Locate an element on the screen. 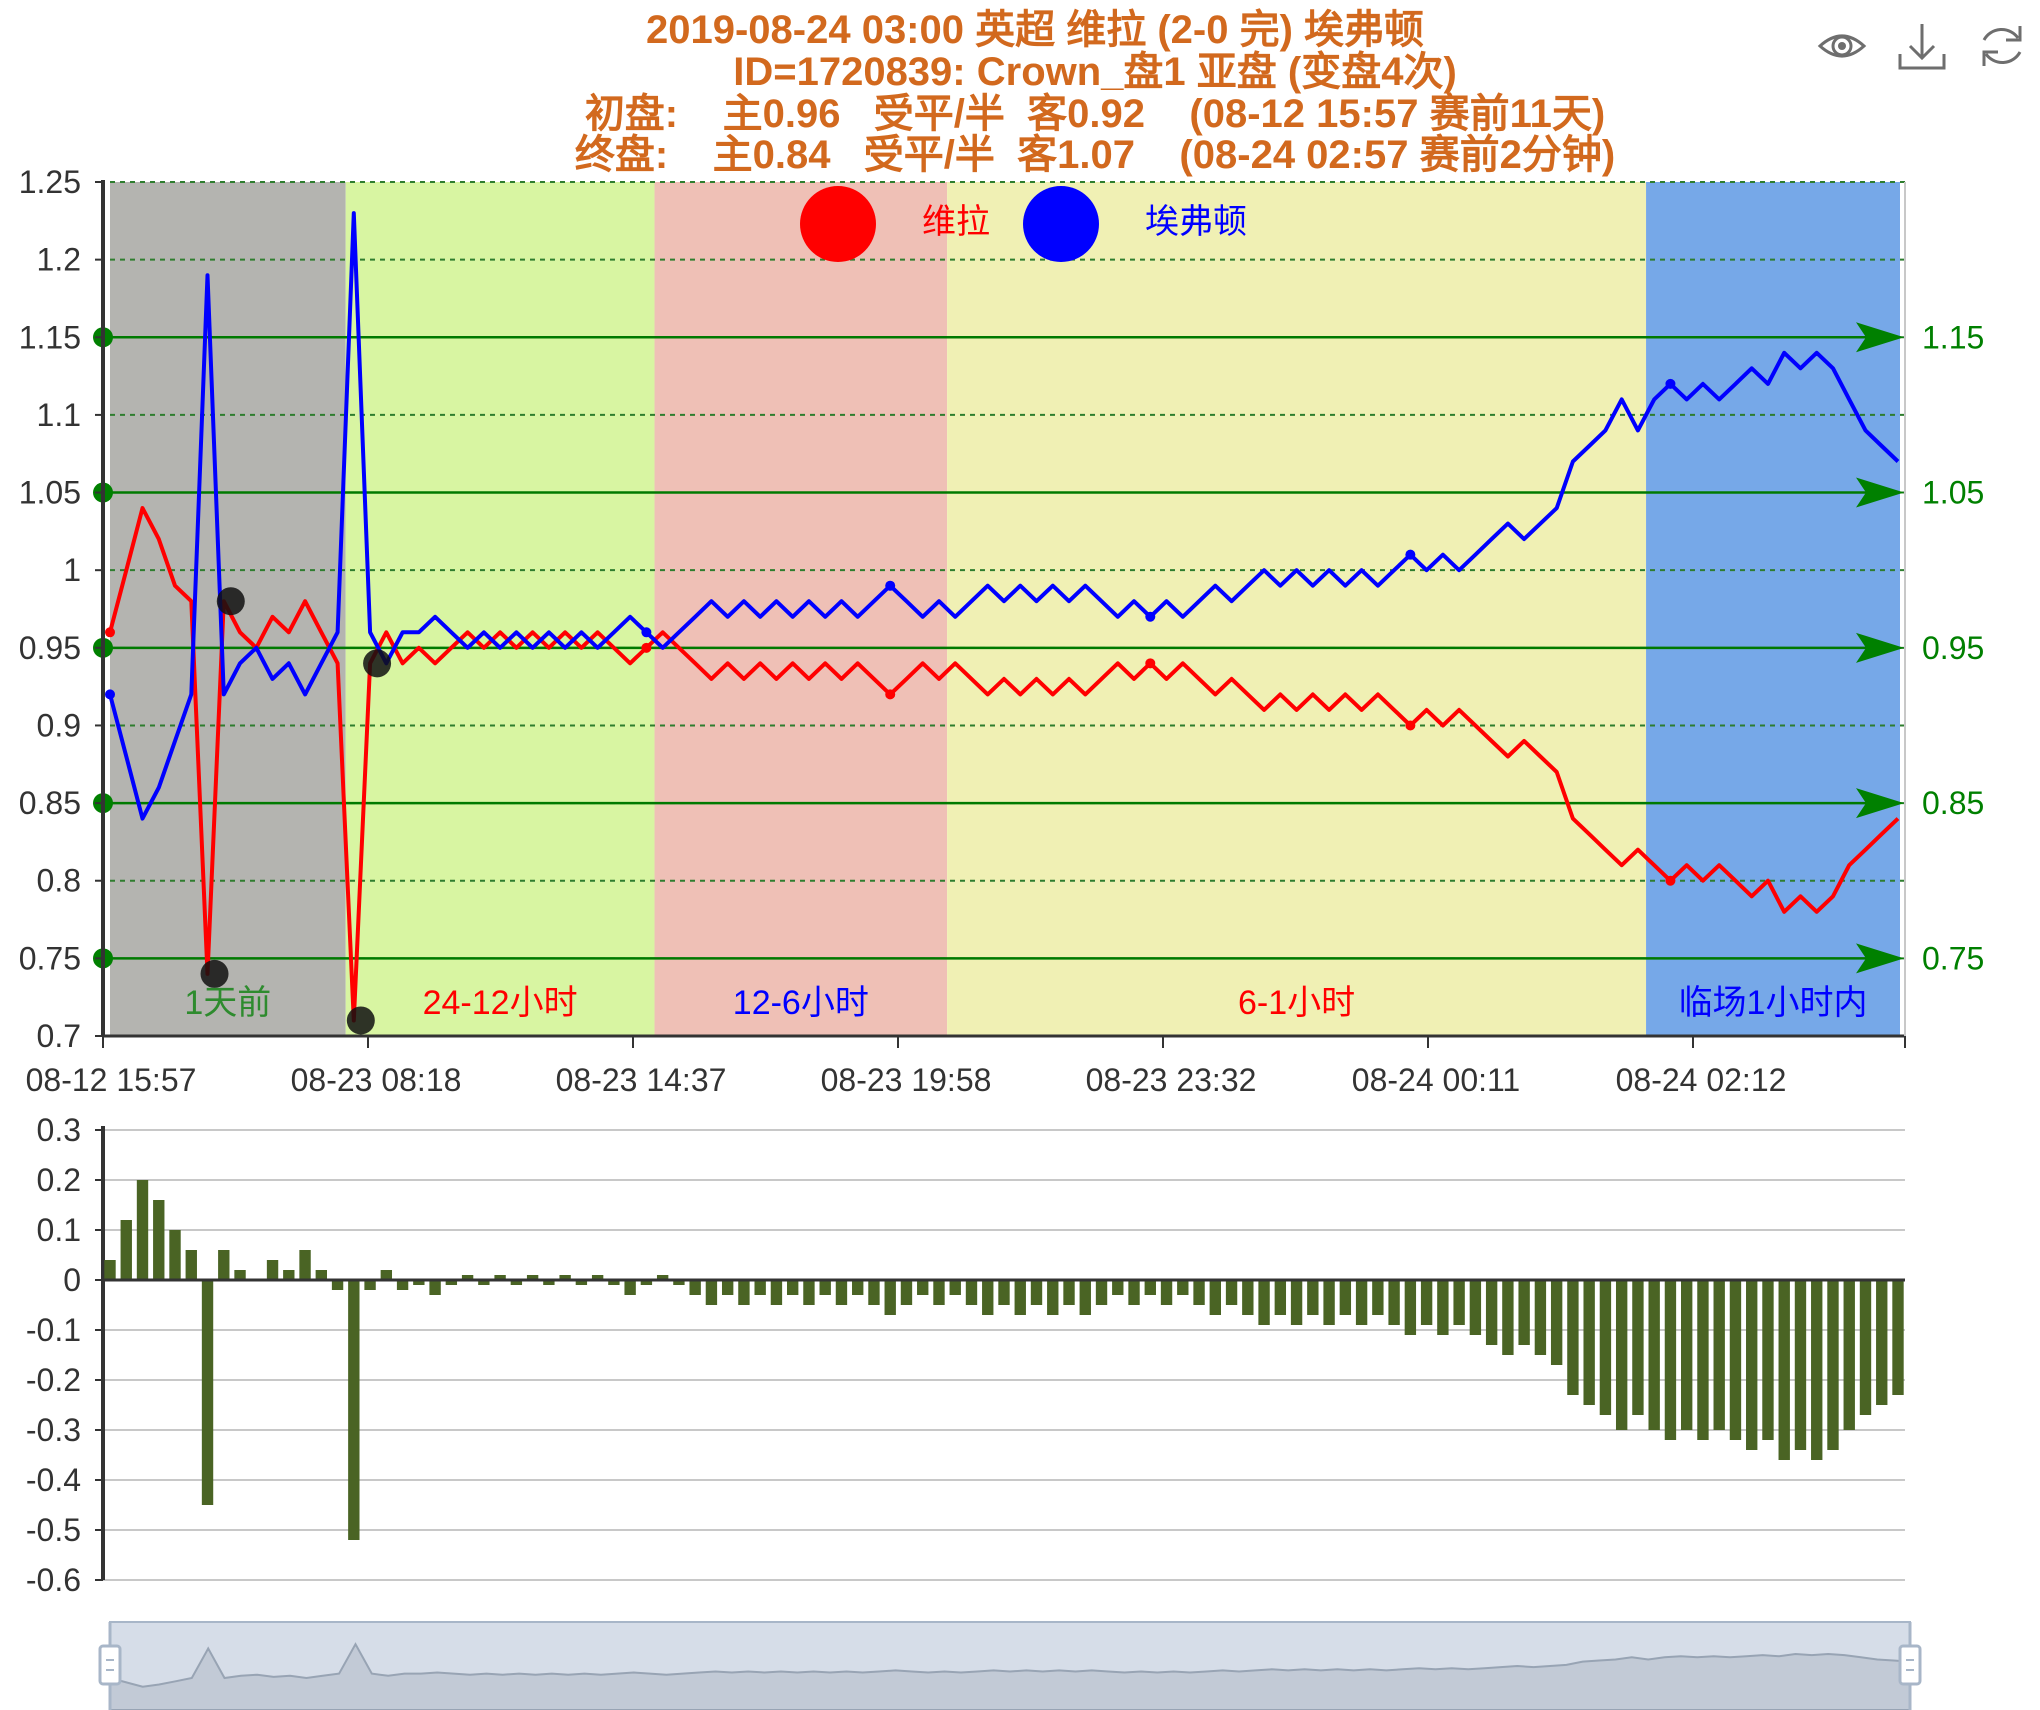 Image resolution: width=2040 pixels, height=1710 pixels. y-tick-label-4: 1.05 is located at coordinates (50, 493).